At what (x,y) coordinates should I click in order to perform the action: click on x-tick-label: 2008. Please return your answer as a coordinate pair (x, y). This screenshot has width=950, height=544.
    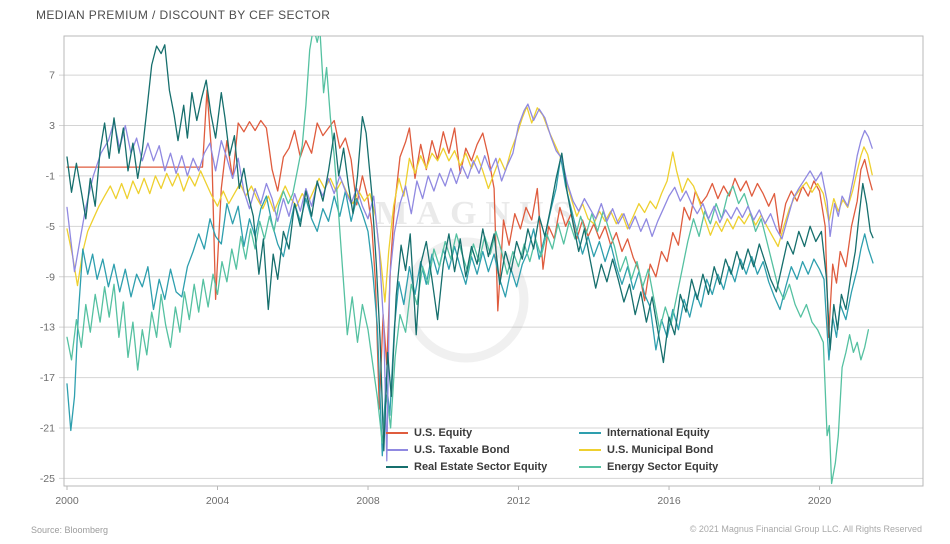
    Looking at the image, I should click on (368, 501).